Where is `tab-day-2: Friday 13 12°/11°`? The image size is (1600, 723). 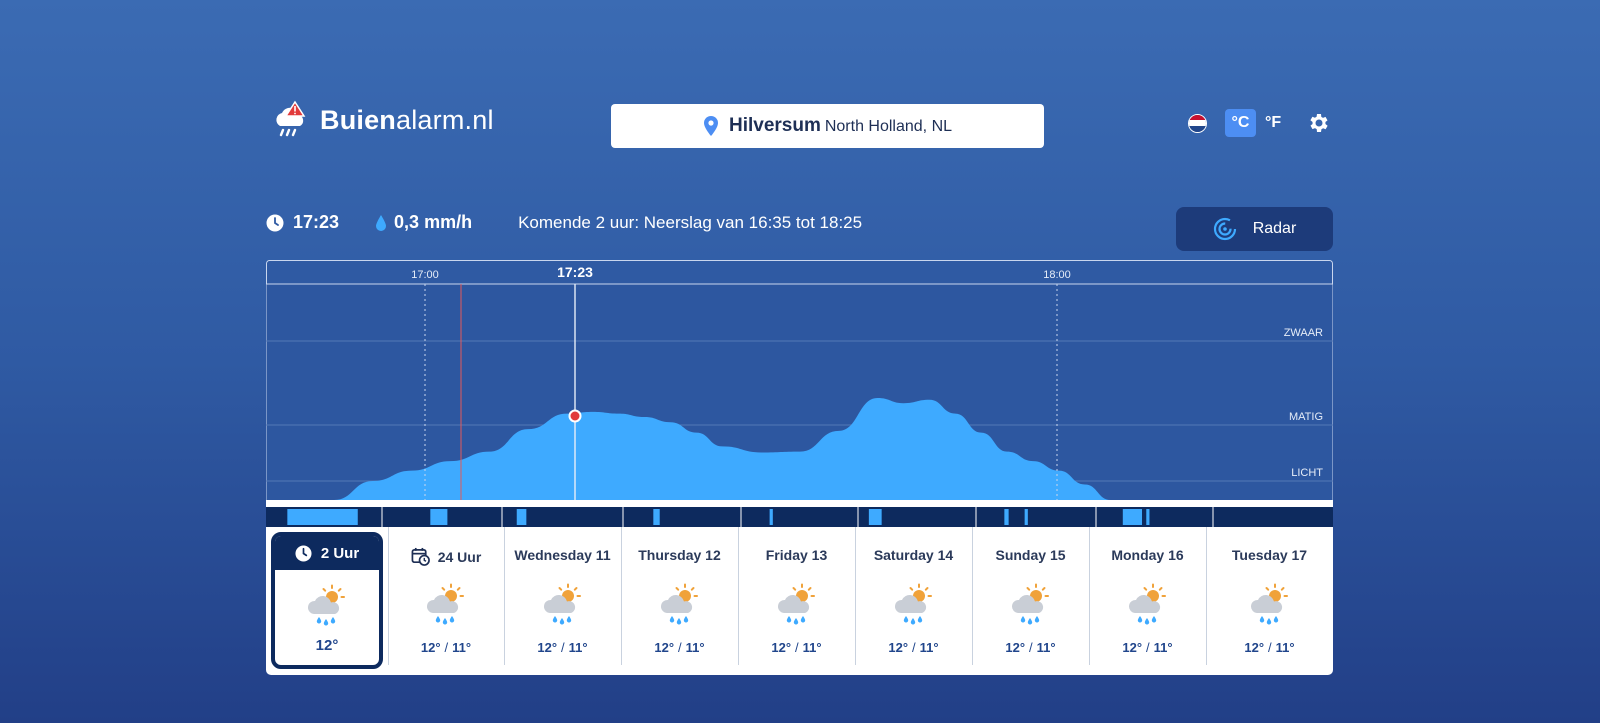
tab-day-2: Friday 13 12°/11° is located at coordinates (796, 596).